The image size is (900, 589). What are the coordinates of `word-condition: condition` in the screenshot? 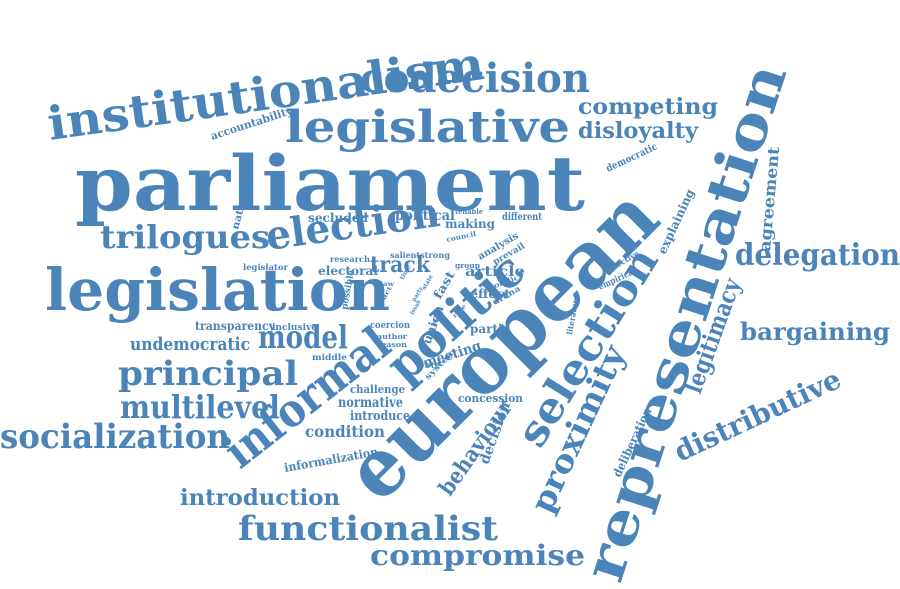 It's located at (345, 431).